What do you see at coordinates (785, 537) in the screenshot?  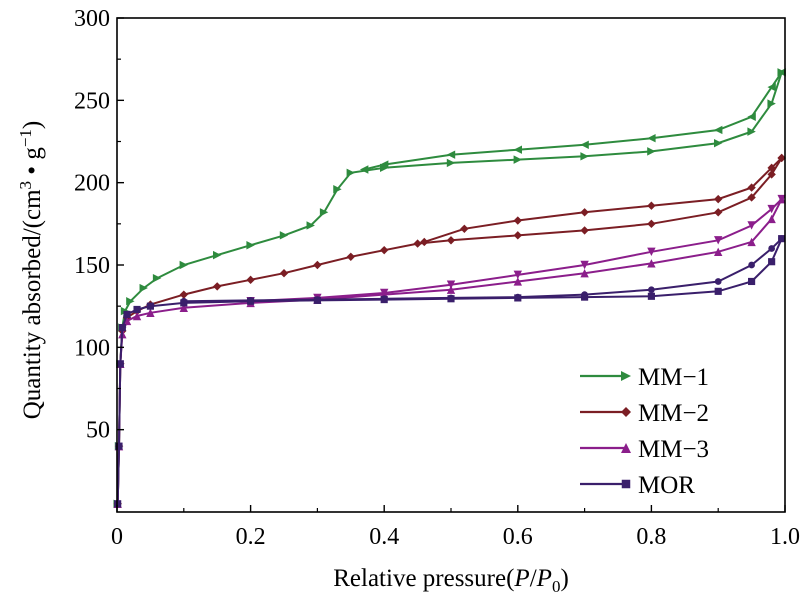 I see `x-tick-label: 1.0` at bounding box center [785, 537].